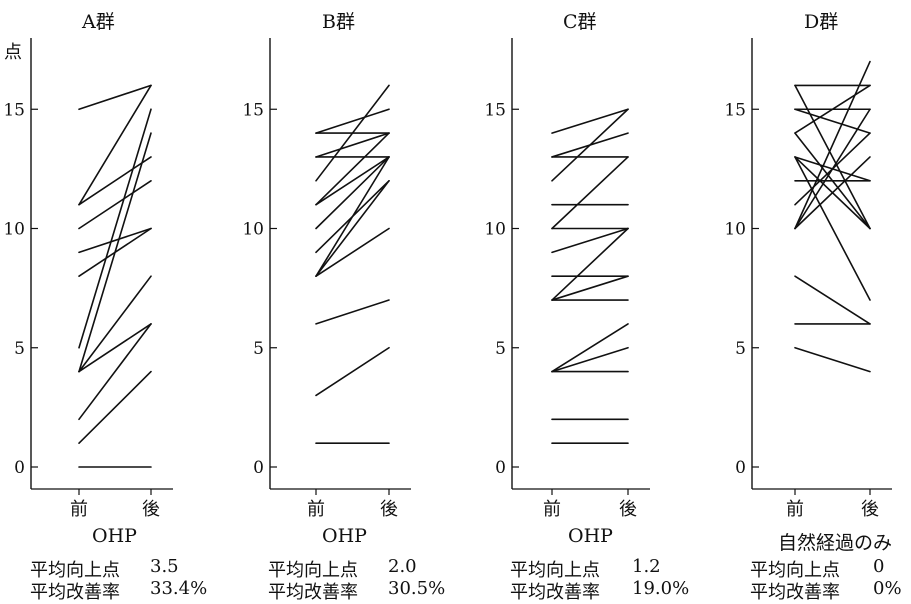  Describe the element at coordinates (735, 110) in the screenshot. I see `panel-d-y-tick-label: 15` at that location.